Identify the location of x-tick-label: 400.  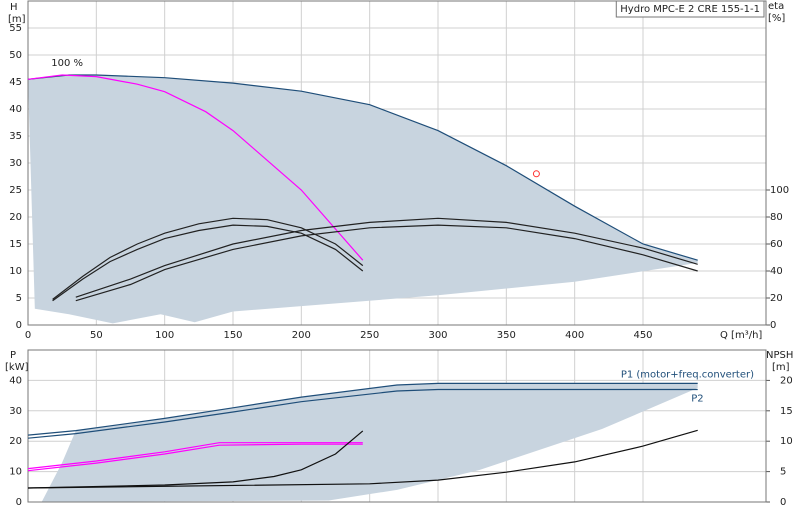
(574, 335).